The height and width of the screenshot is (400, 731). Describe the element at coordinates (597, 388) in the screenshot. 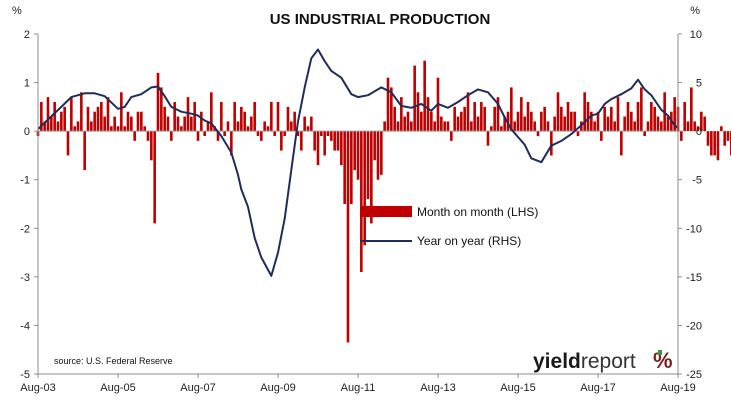

I see `x-tick-label: Aug-17` at that location.